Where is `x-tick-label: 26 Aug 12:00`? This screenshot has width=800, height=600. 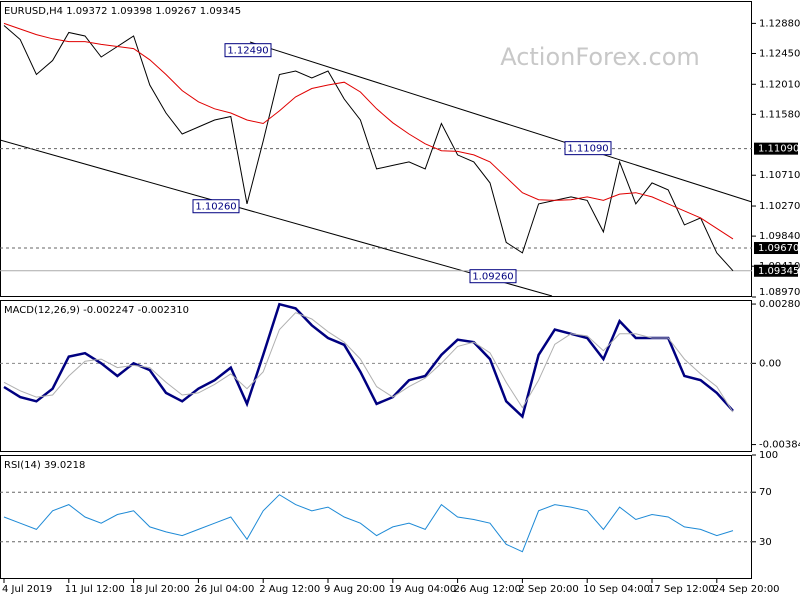 x-tick-label: 26 Aug 12:00 is located at coordinates (487, 589).